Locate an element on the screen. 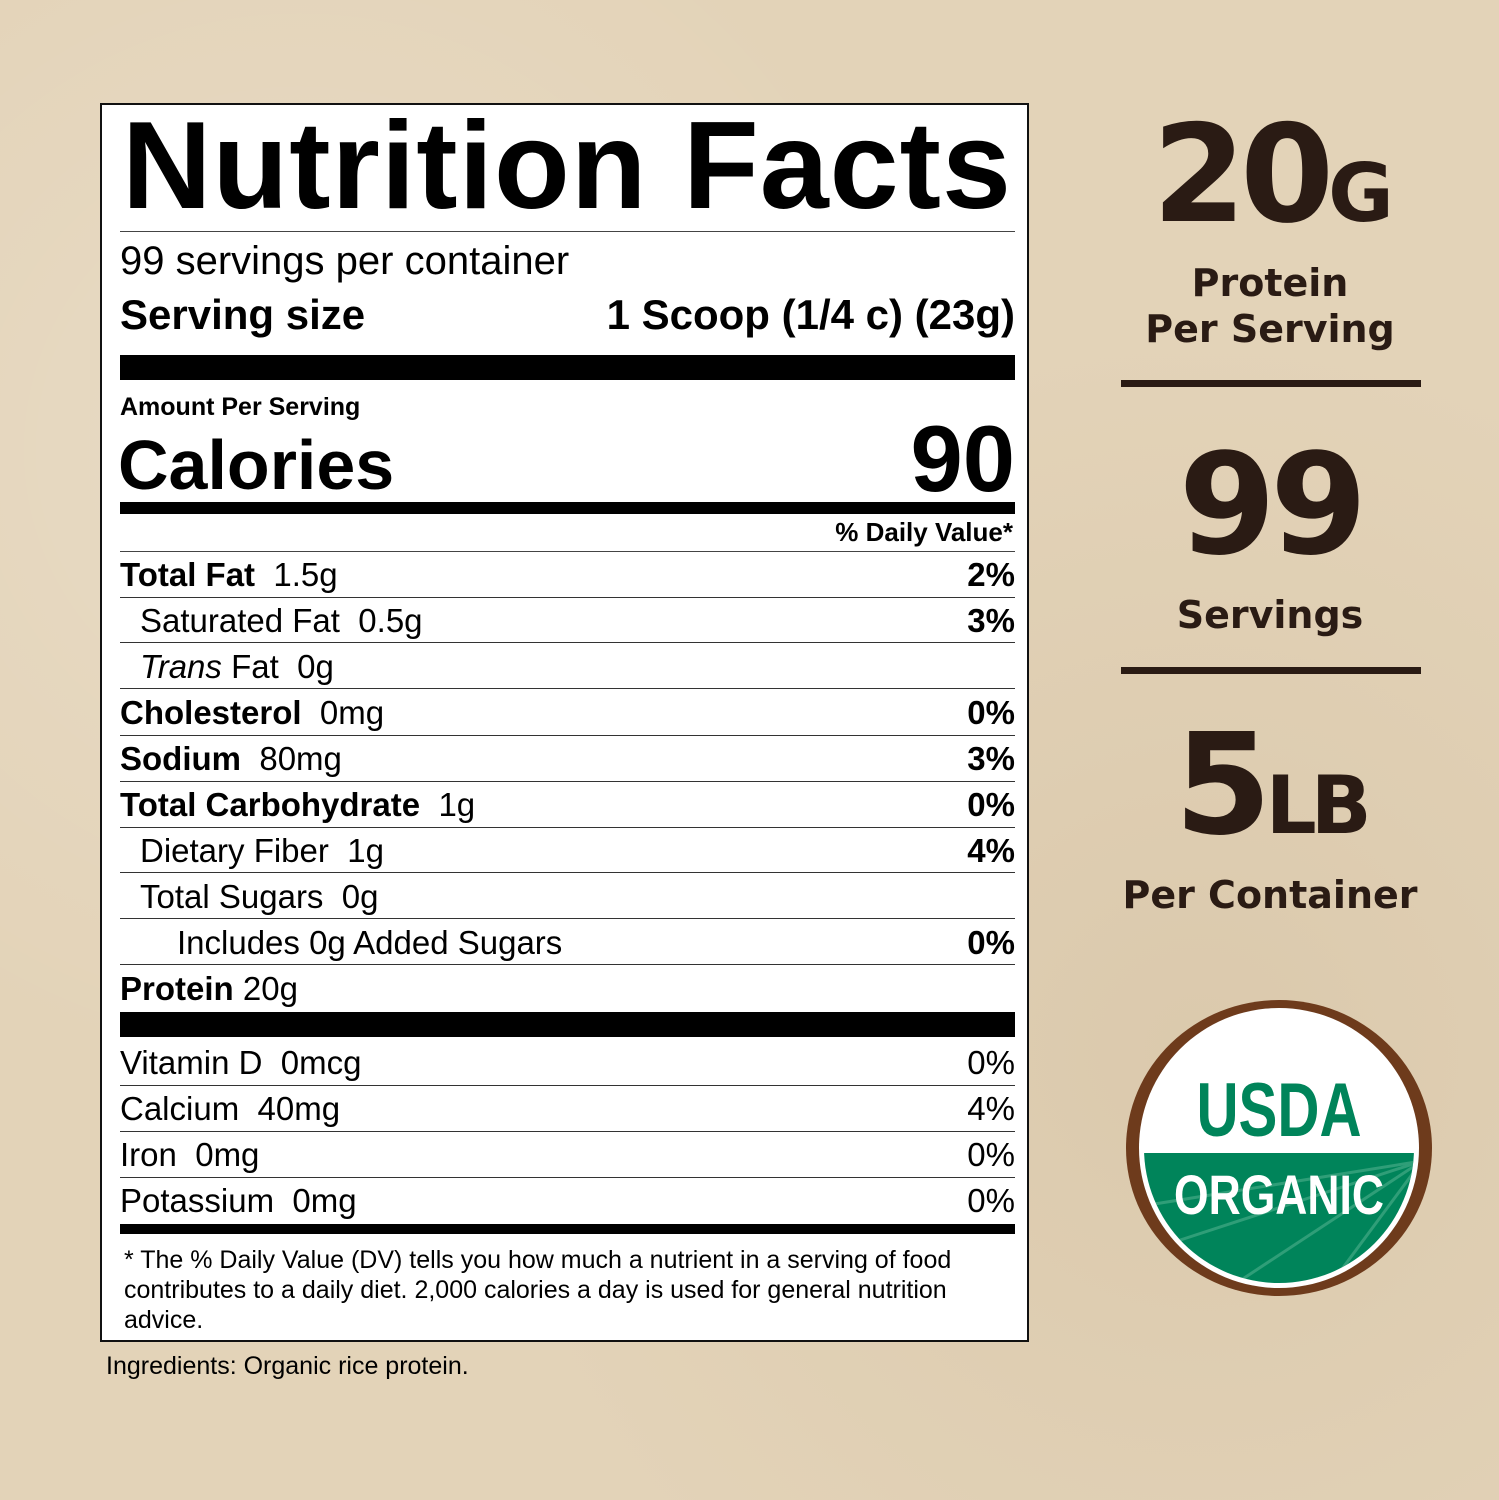 This screenshot has width=1499, height=1500. nutrient-row-total-carbohydrate: Total Carbohydrate 1g 0% is located at coordinates (567, 805).